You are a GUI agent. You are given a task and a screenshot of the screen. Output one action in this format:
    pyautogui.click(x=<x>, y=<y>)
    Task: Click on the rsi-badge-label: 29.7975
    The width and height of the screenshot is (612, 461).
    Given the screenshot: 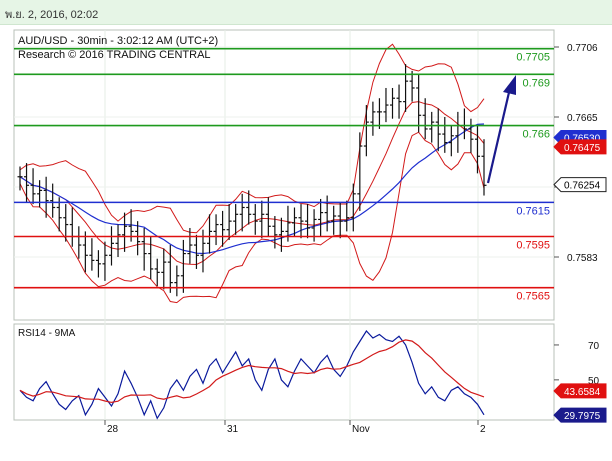 What is the action you would take?
    pyautogui.click(x=582, y=416)
    